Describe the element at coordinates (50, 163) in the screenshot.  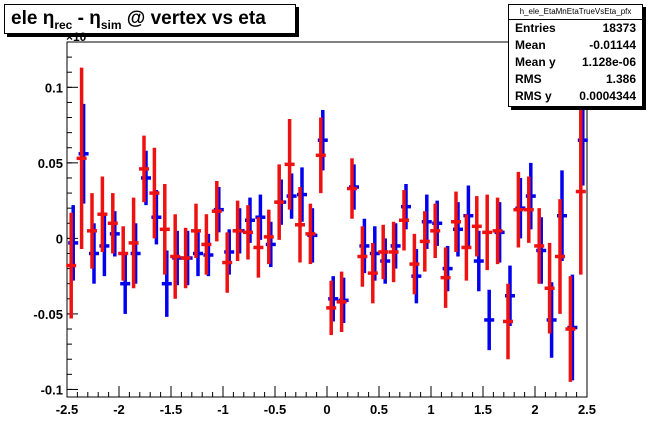
I see `y-tick-label: 0.05` at that location.